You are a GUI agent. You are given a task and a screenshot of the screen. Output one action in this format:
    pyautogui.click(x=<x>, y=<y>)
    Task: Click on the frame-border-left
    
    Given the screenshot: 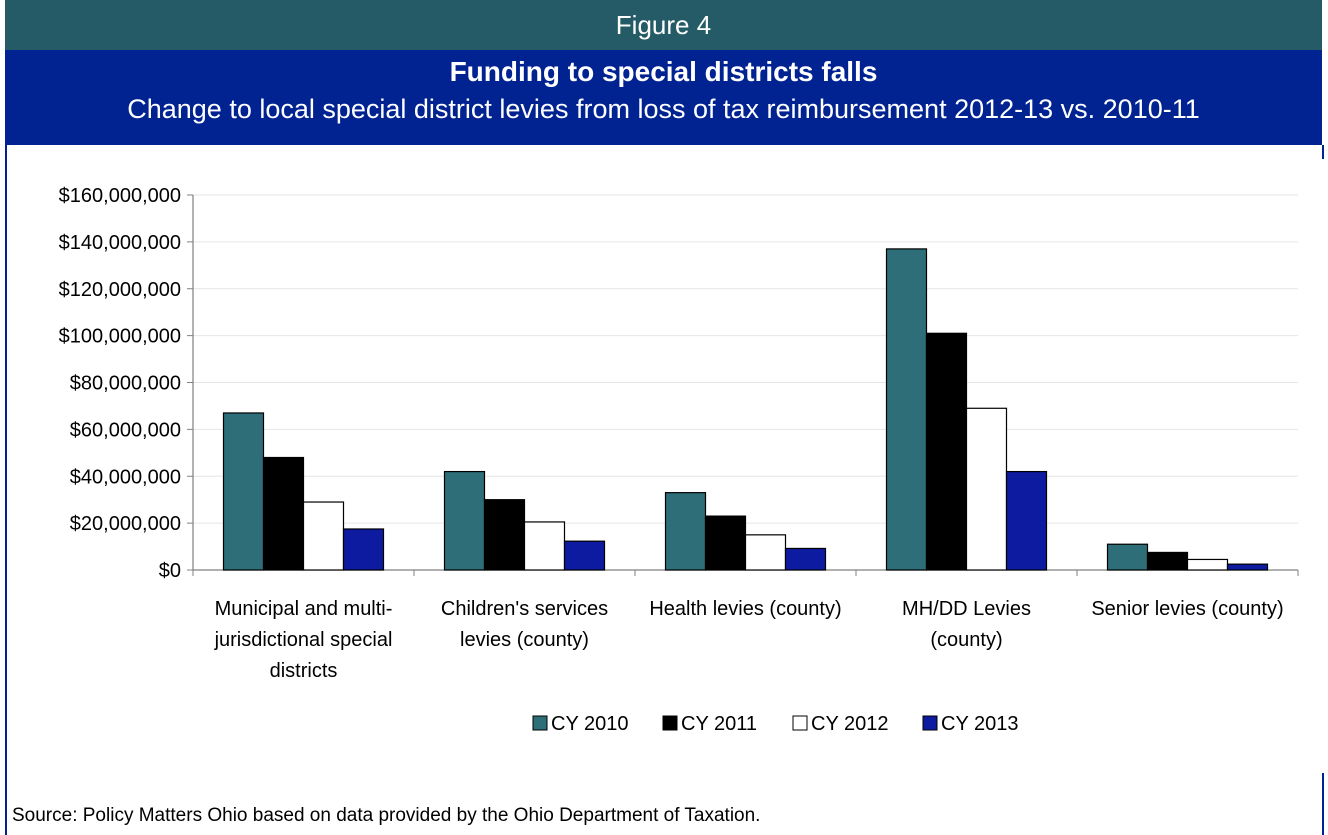 What is the action you would take?
    pyautogui.click(x=6, y=490)
    